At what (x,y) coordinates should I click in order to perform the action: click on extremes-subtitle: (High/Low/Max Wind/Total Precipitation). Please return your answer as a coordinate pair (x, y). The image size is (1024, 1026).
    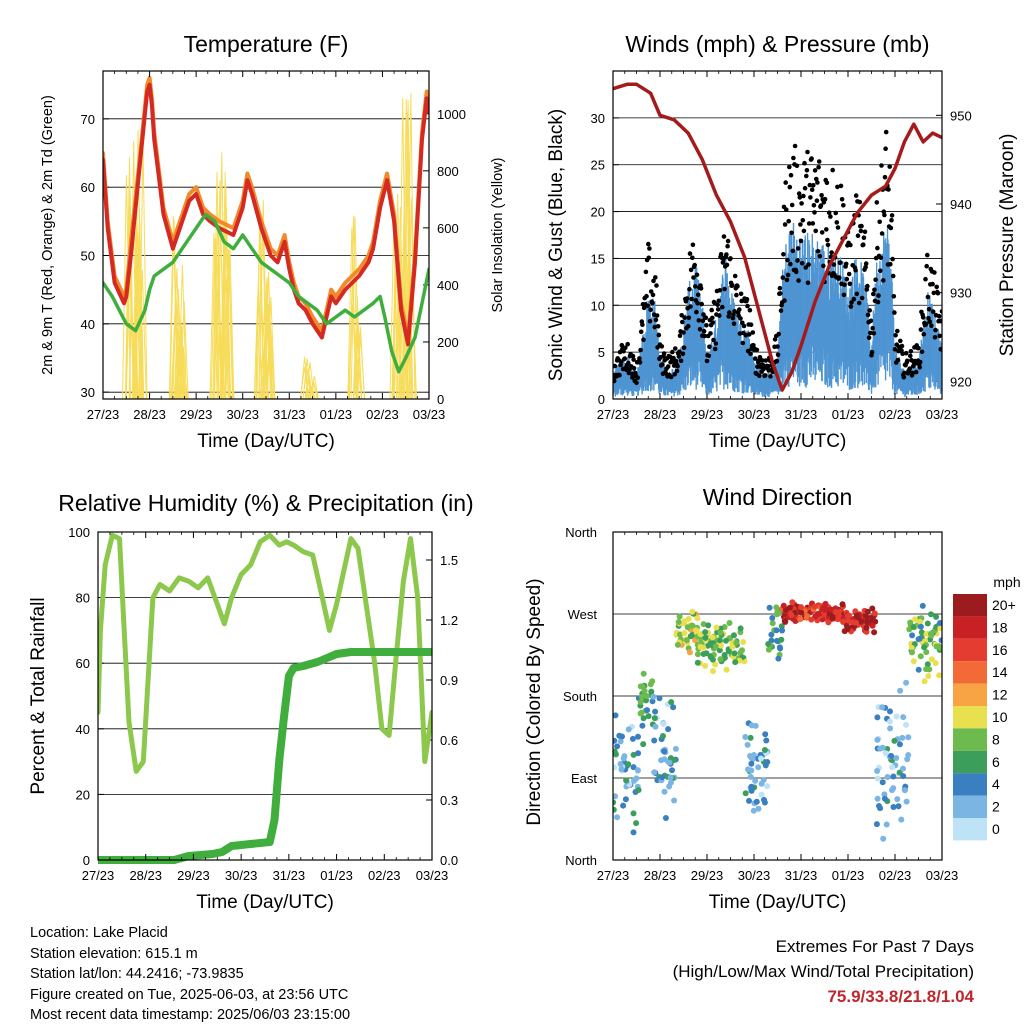
    Looking at the image, I should click on (823, 971).